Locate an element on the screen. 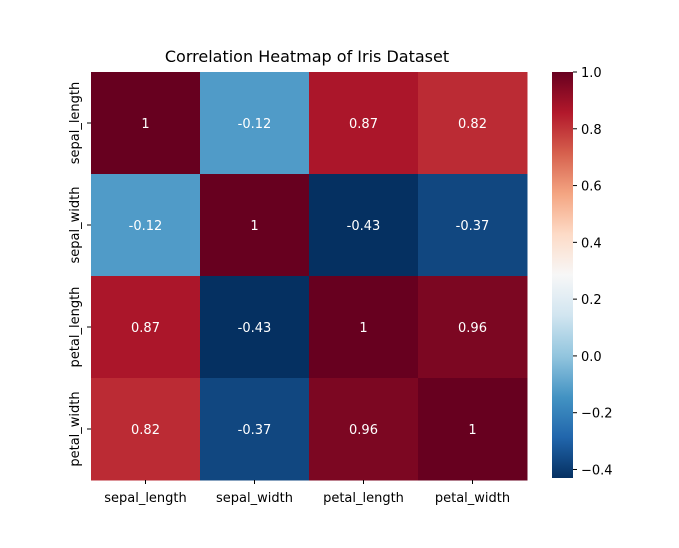 The width and height of the screenshot is (679, 548). x-tick-label: sepal_length is located at coordinates (145, 498).